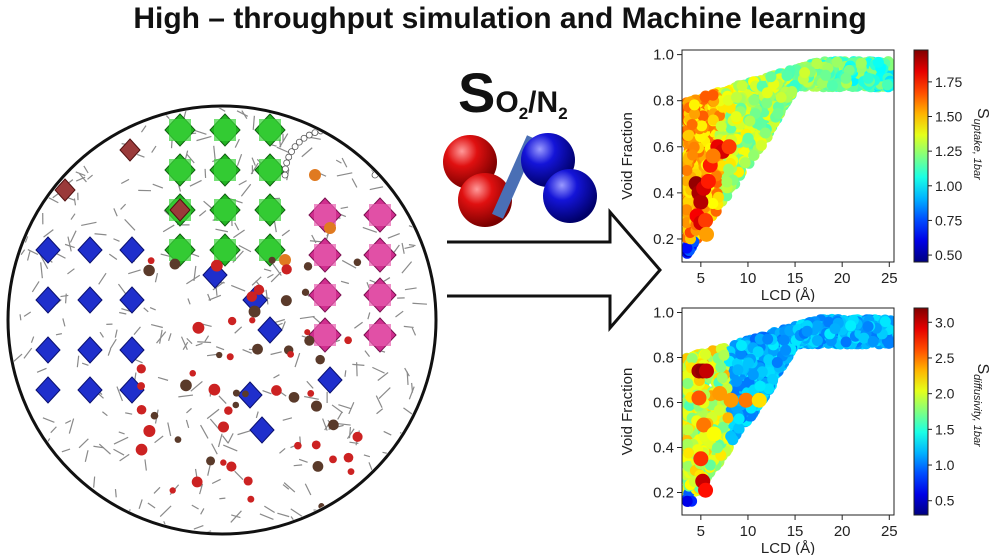 The image size is (1000, 555). I want to click on selectivity-denominator-sub: 2, so click(563, 113).